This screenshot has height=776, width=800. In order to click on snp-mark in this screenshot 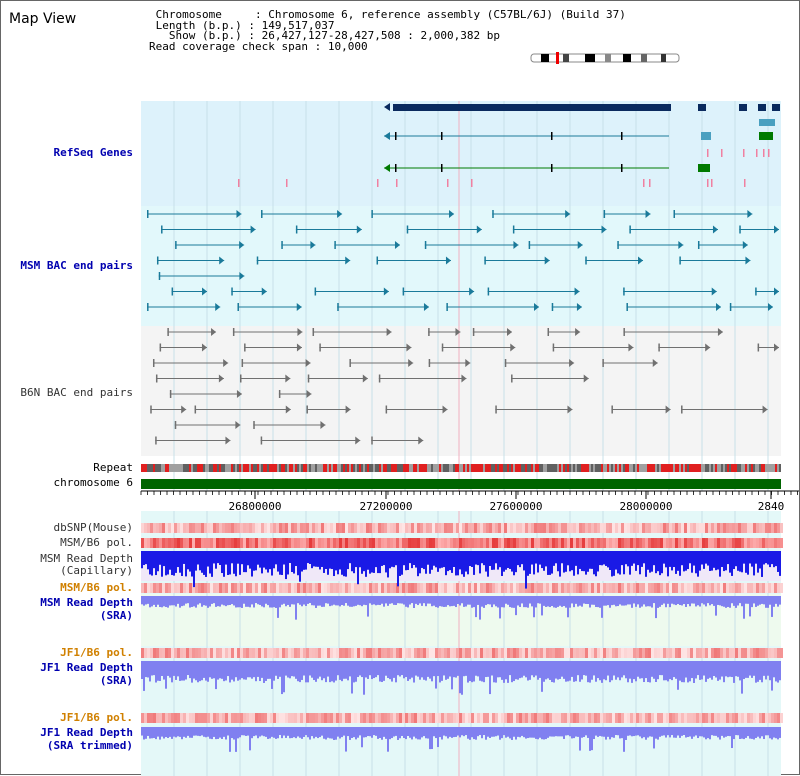, I will do `click(708, 153)`.